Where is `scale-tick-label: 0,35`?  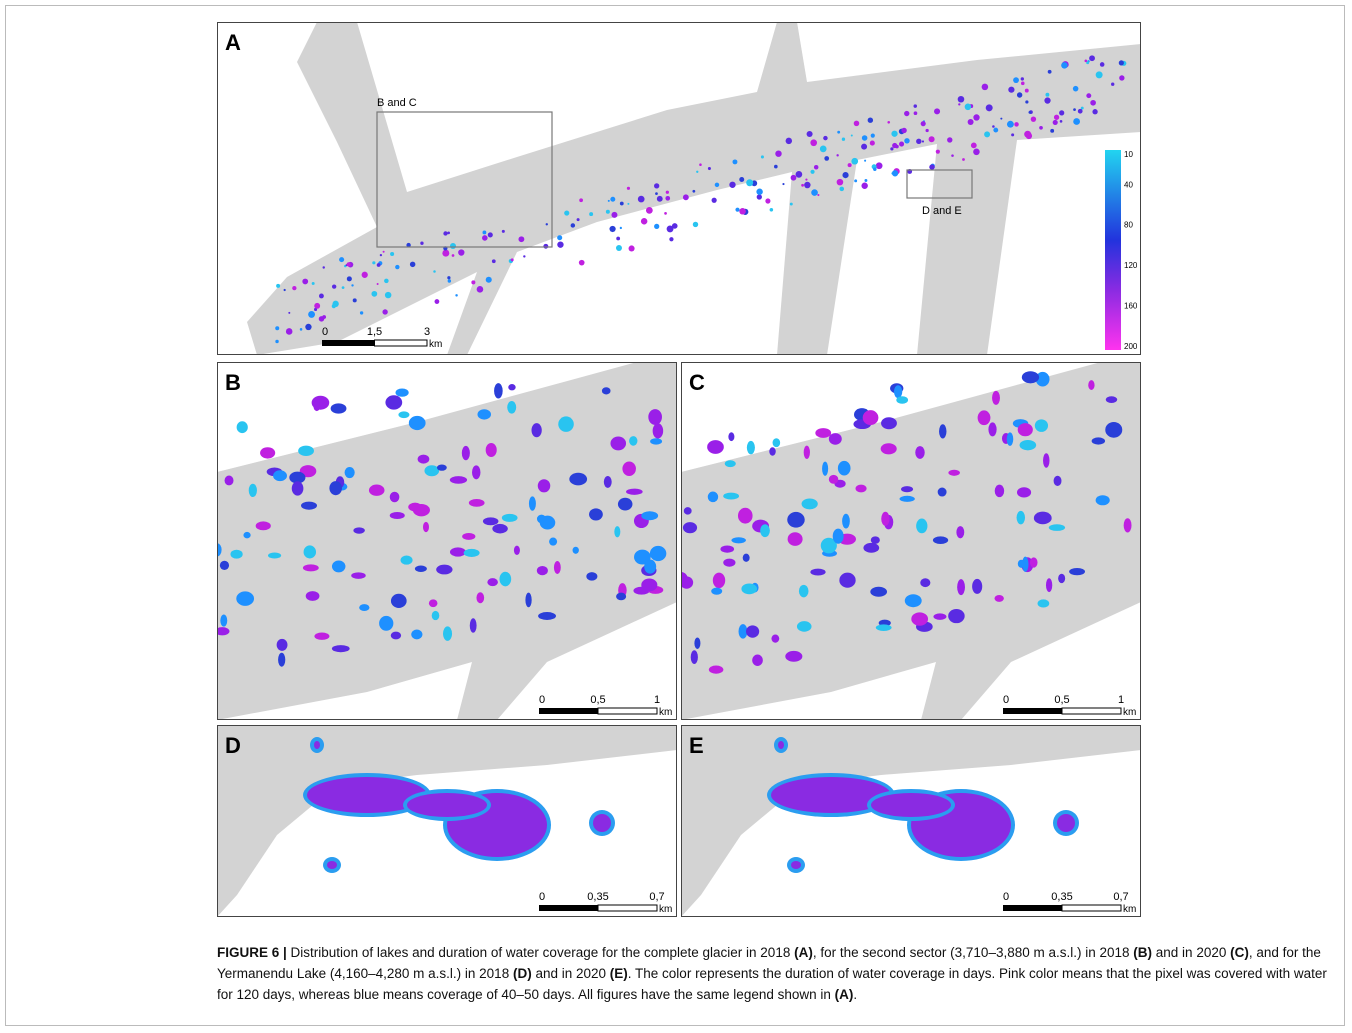 scale-tick-label: 0,35 is located at coordinates (1061, 897).